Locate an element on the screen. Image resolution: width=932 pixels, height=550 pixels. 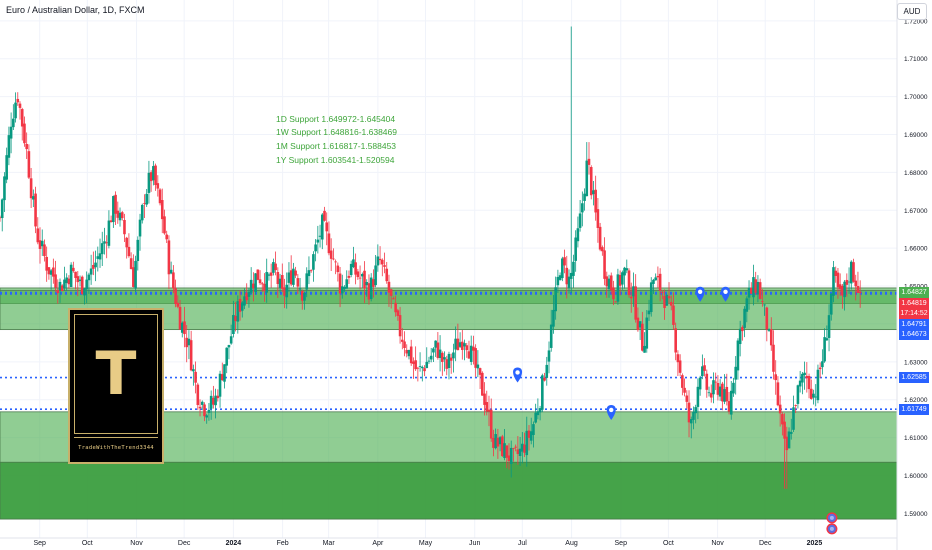
x-tick-label: Sep is located at coordinates (621, 543).